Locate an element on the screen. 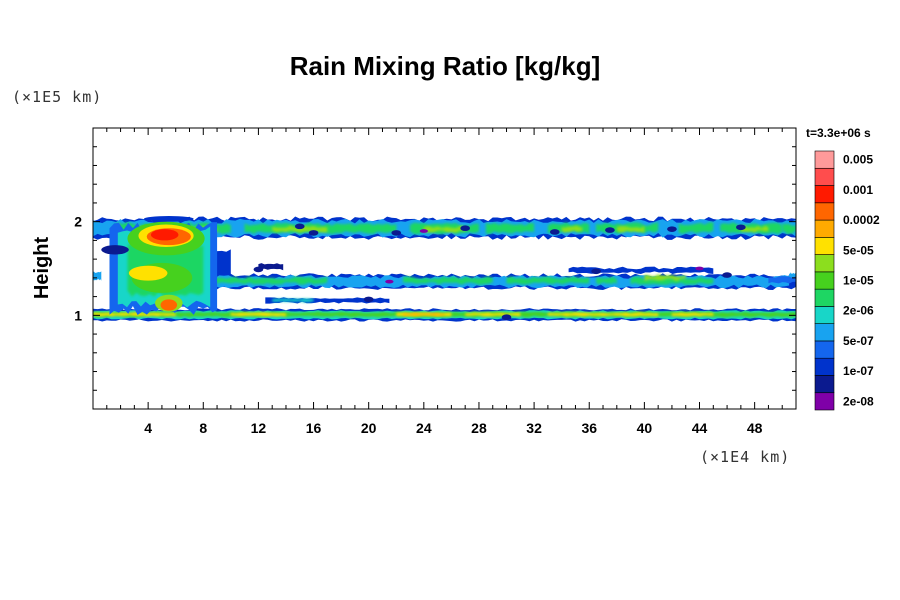 The height and width of the screenshot is (600, 900). x-tick-label: 16 is located at coordinates (314, 428).